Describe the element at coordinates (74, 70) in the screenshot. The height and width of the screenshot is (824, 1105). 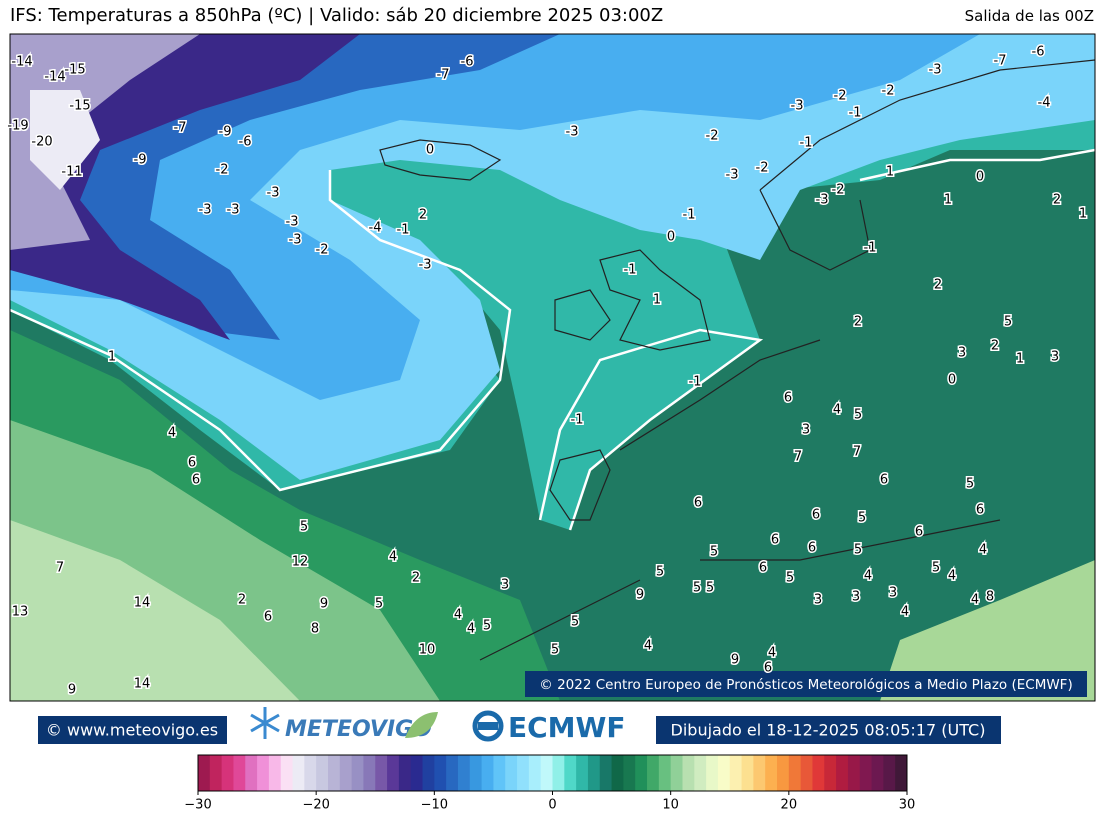
I see `contour-label: -15` at that location.